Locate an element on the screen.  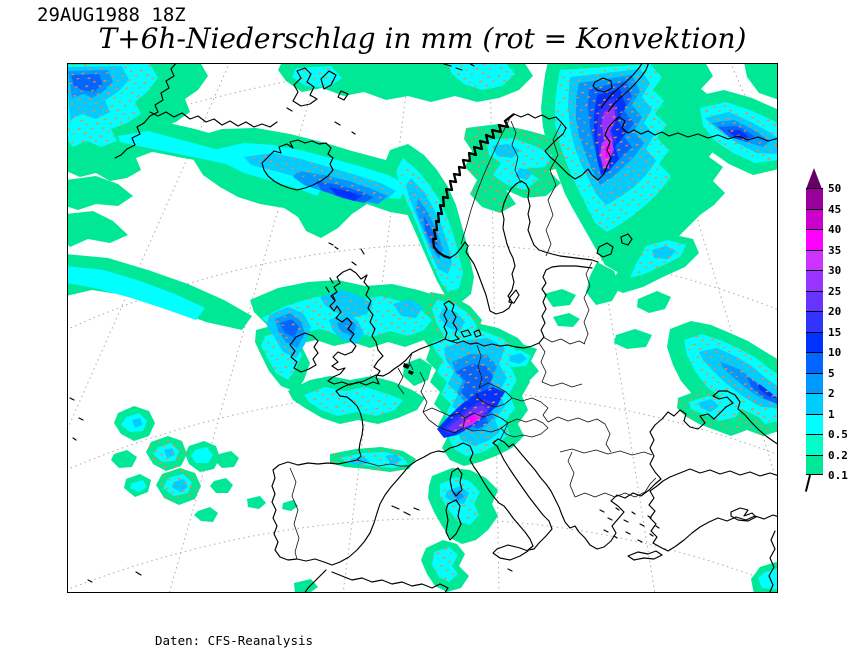
svalbard-coast is located at coordinates (380, 99).